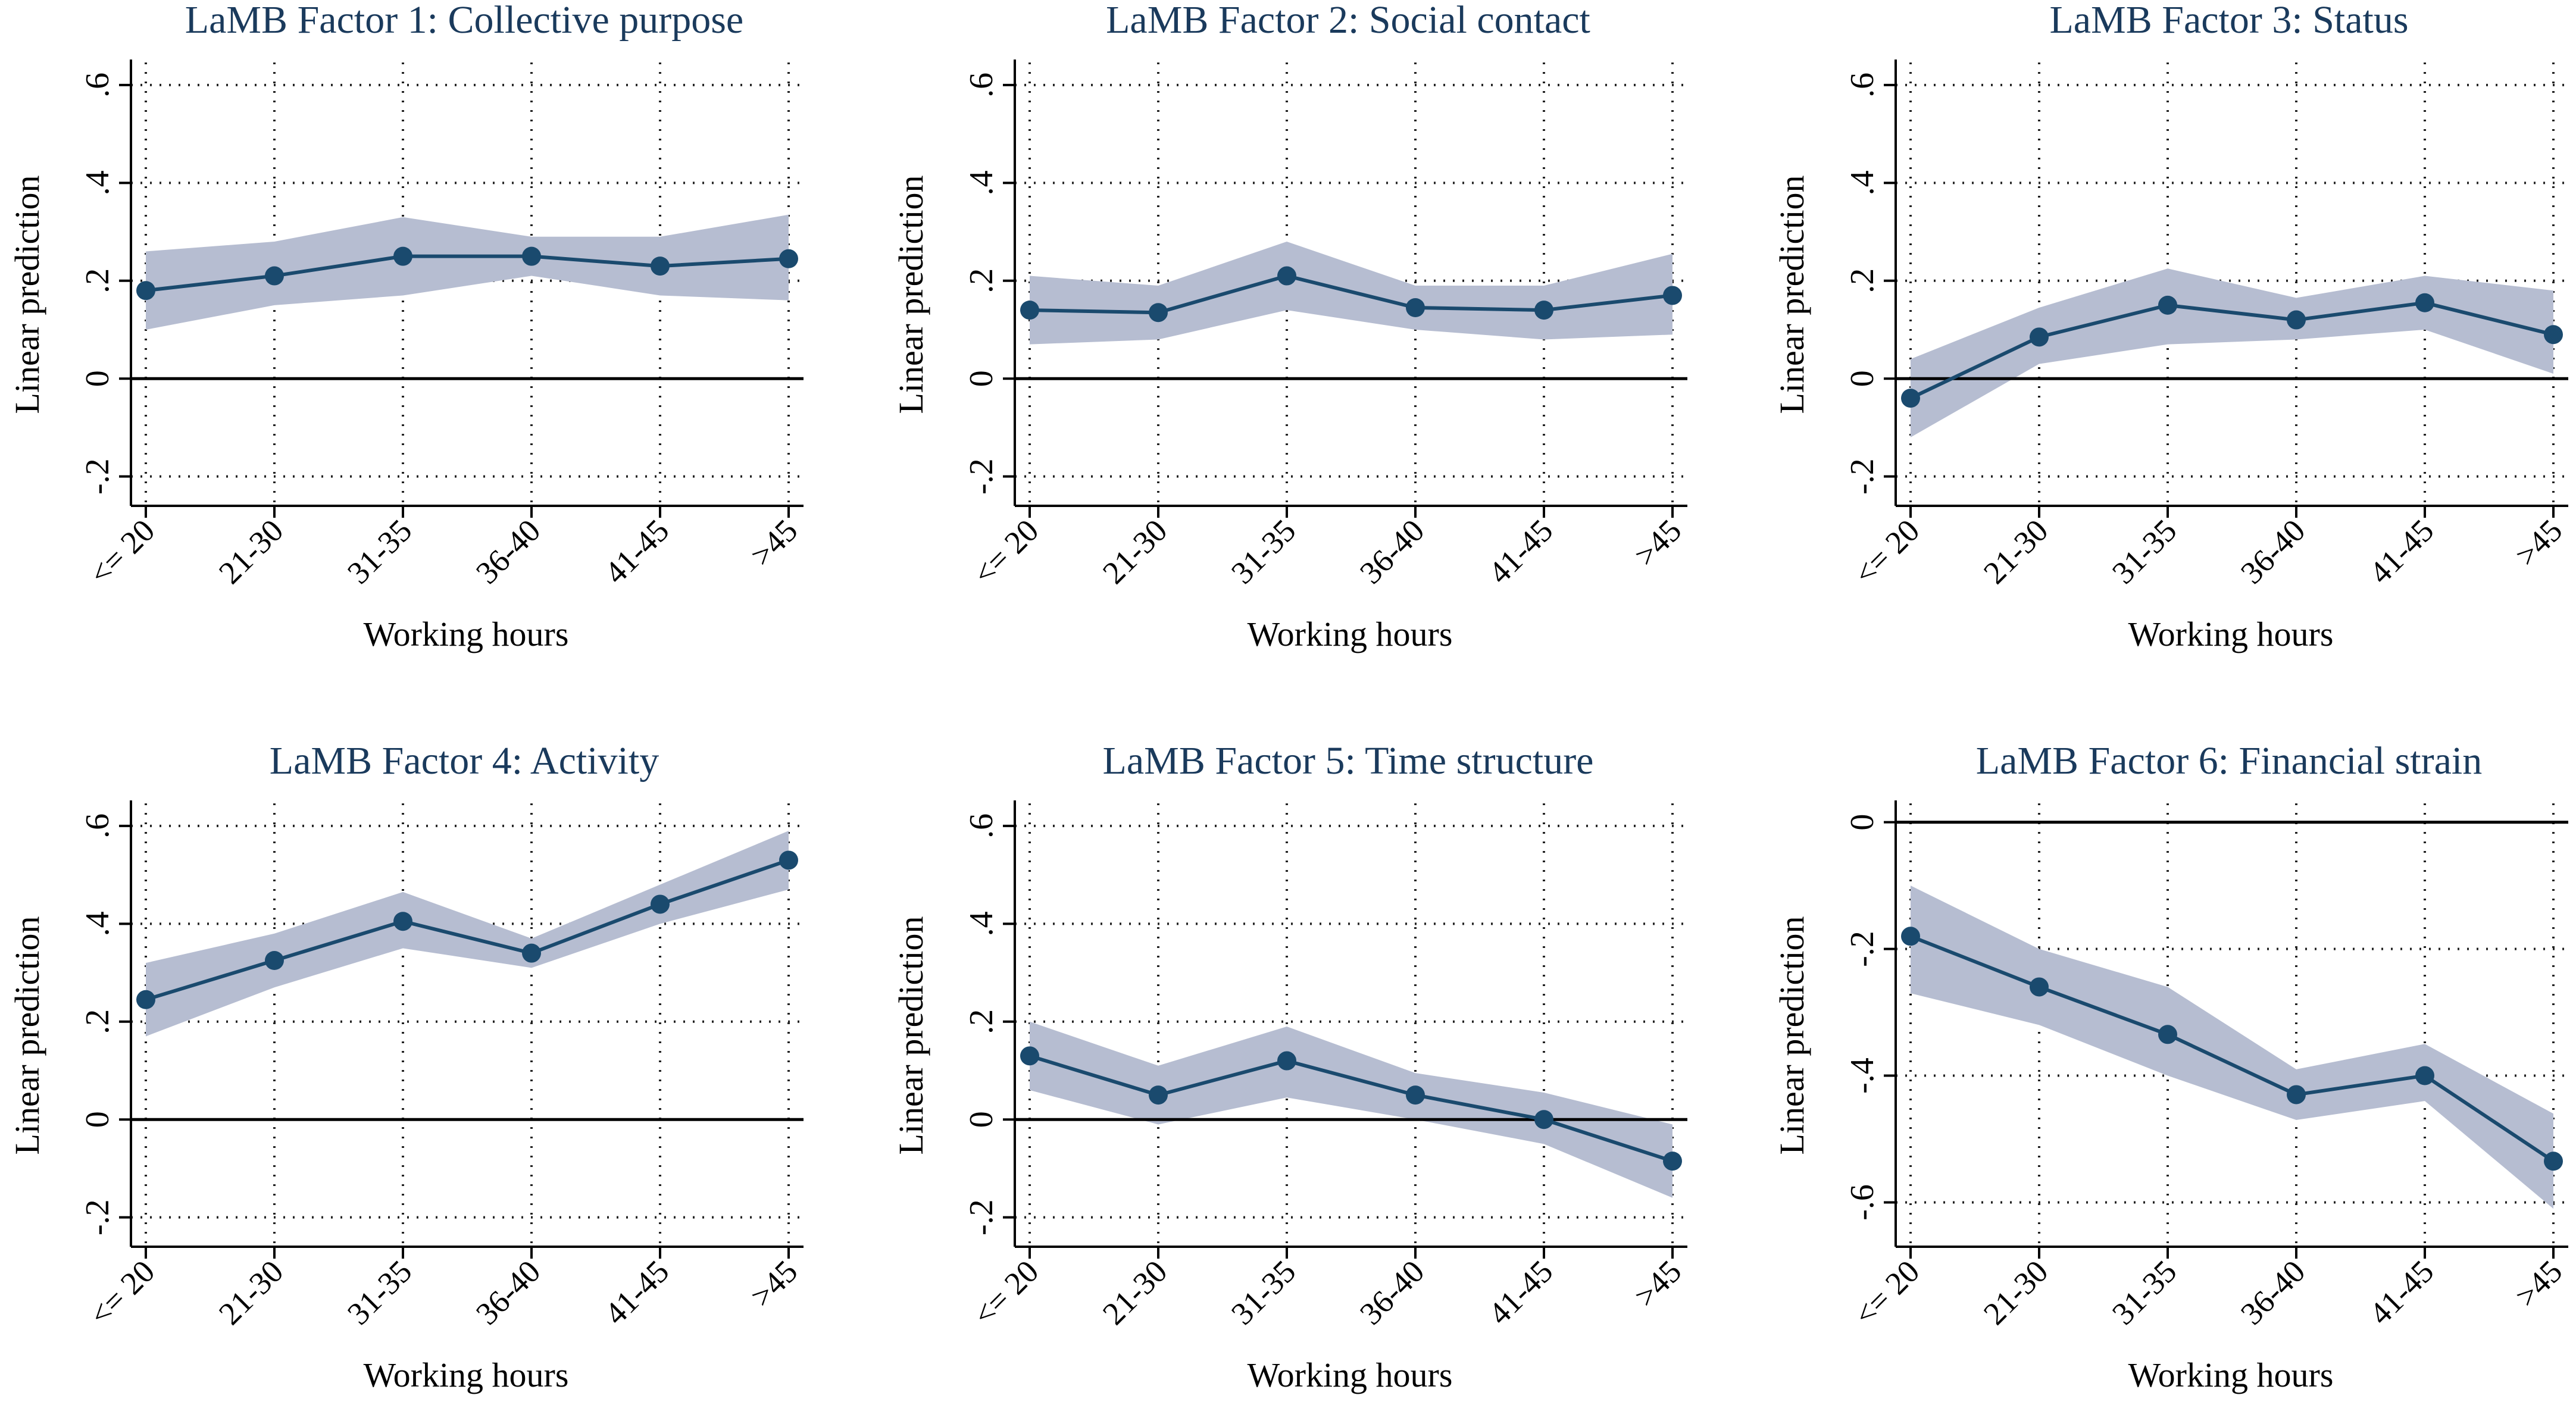 The image size is (2576, 1408). What do you see at coordinates (1348, 21) in the screenshot?
I see `chart-title: LaMB Factor 2: Social contact` at bounding box center [1348, 21].